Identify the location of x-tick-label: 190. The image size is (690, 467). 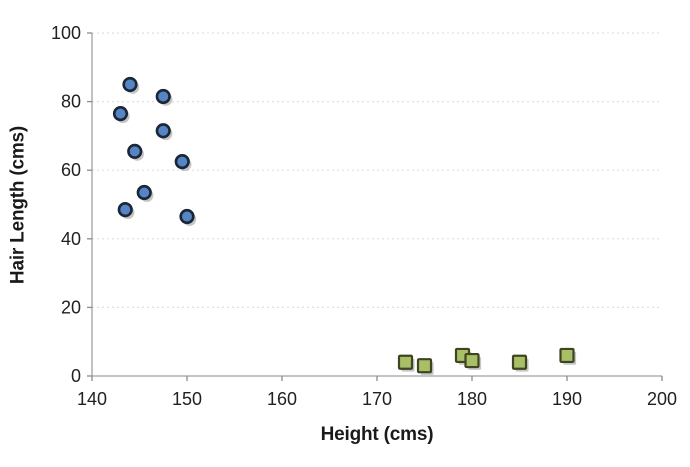
(567, 399).